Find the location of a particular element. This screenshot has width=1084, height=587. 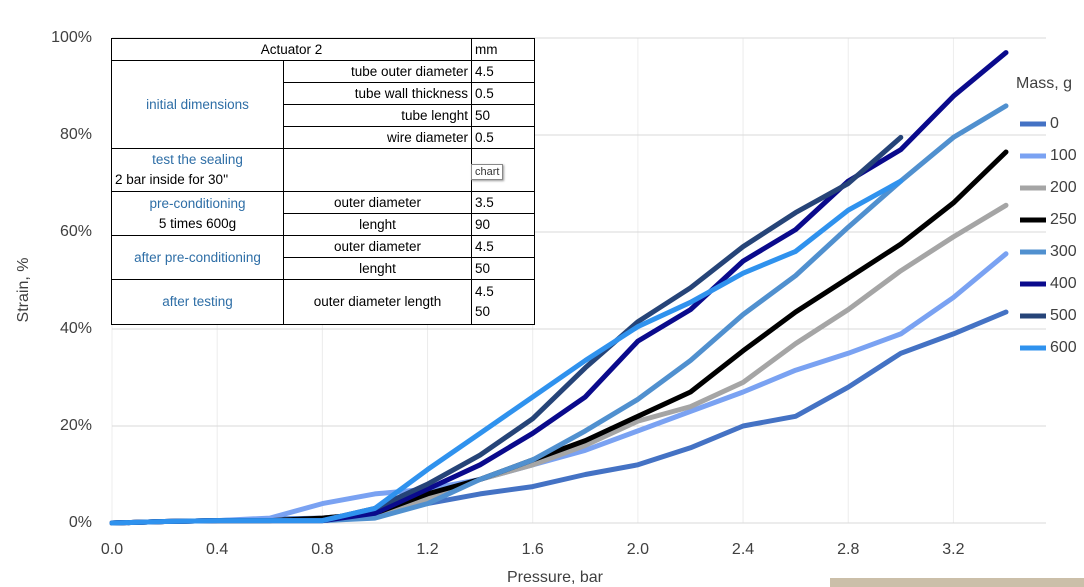

cell: tube lenght is located at coordinates (377, 115).